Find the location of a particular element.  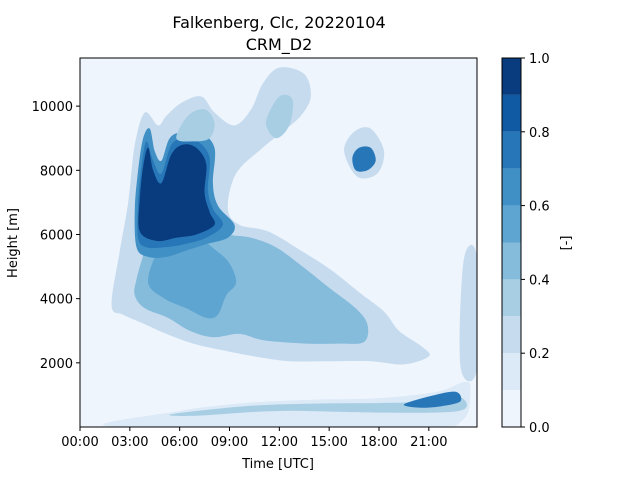

colorbar-frame is located at coordinates (511, 242).